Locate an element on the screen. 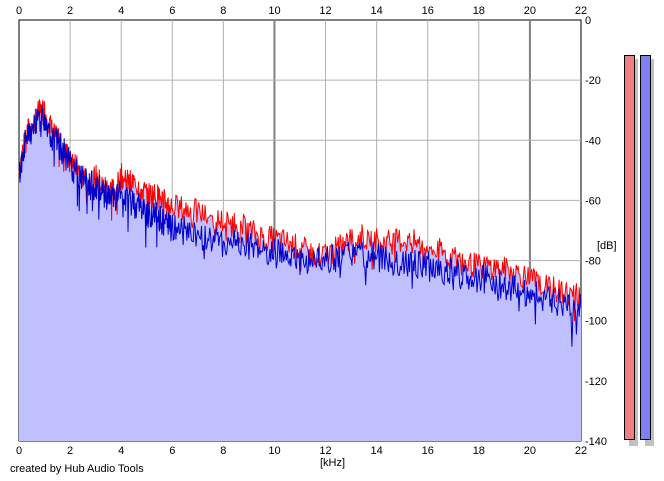 This screenshot has width=664, height=481. x-tick-label-top: 10 is located at coordinates (274, 11).